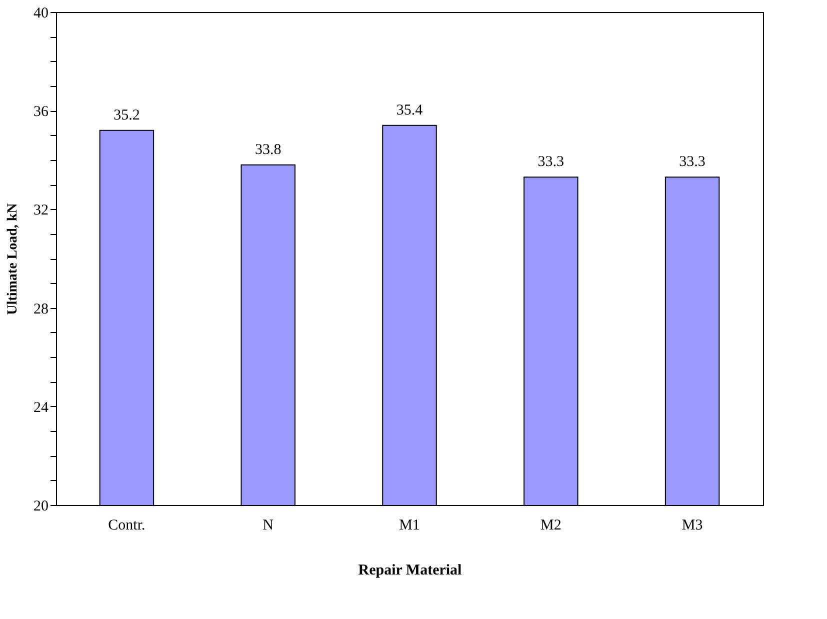  Describe the element at coordinates (268, 150) in the screenshot. I see `data-label: 33.8` at that location.